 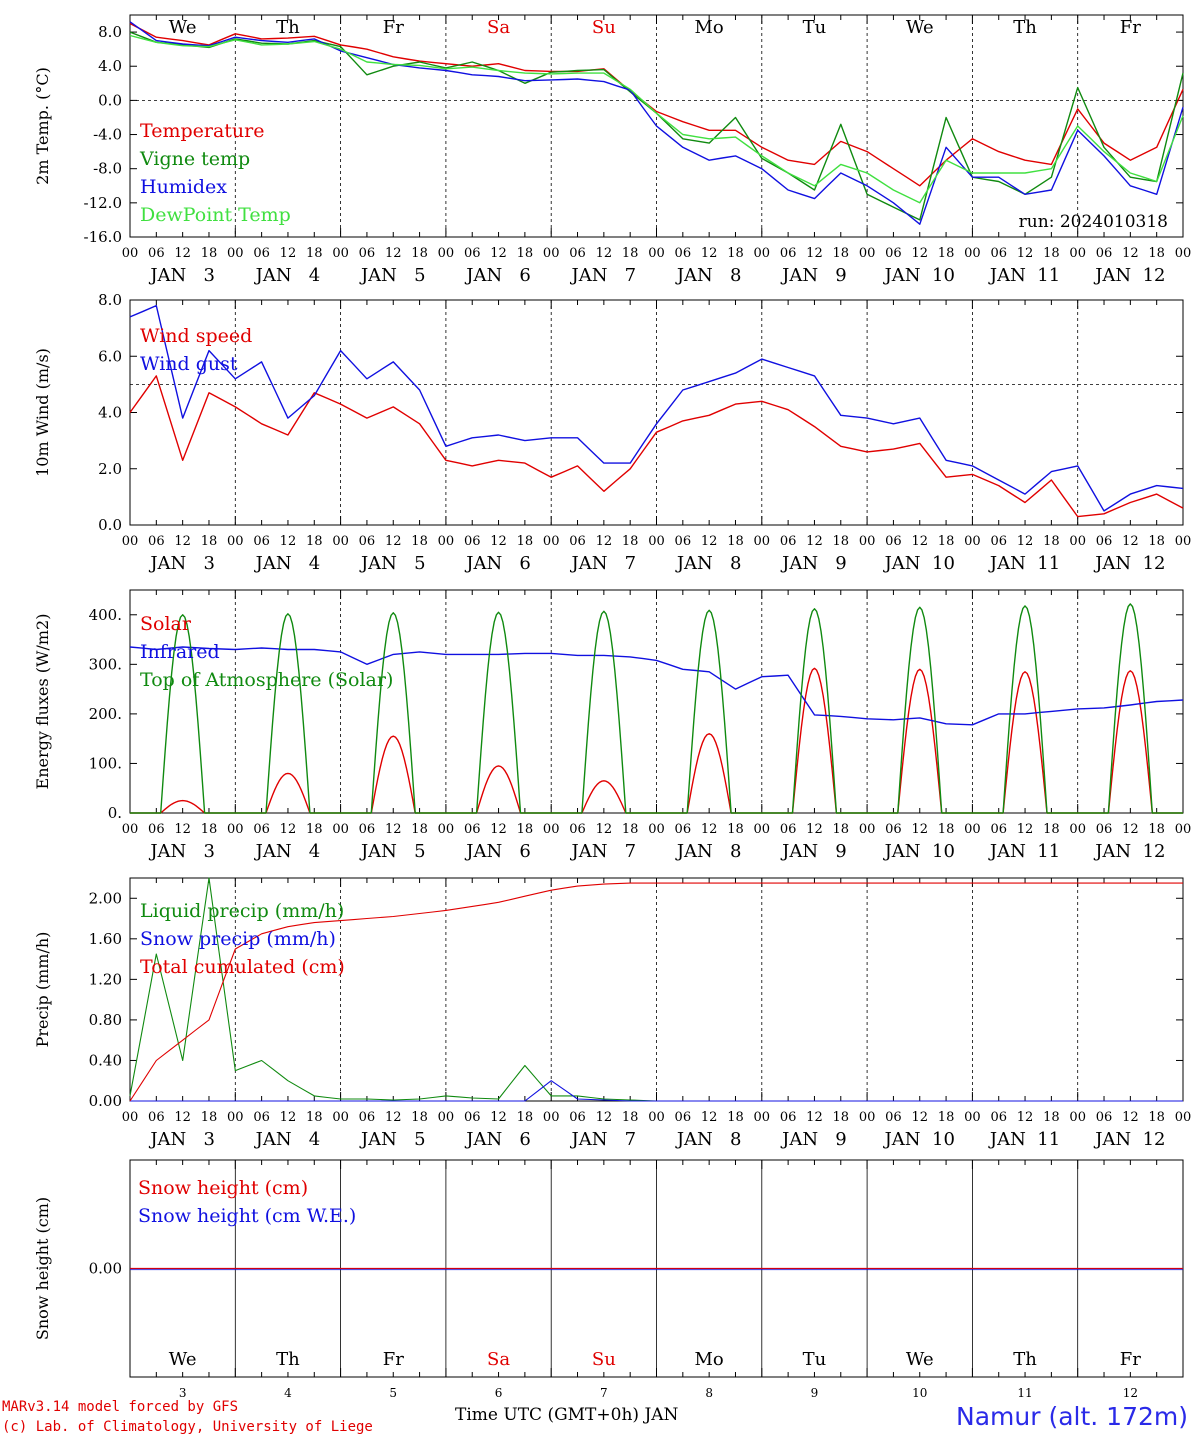 What do you see at coordinates (110, 469) in the screenshot?
I see `y-tick-label: 2.0` at bounding box center [110, 469].